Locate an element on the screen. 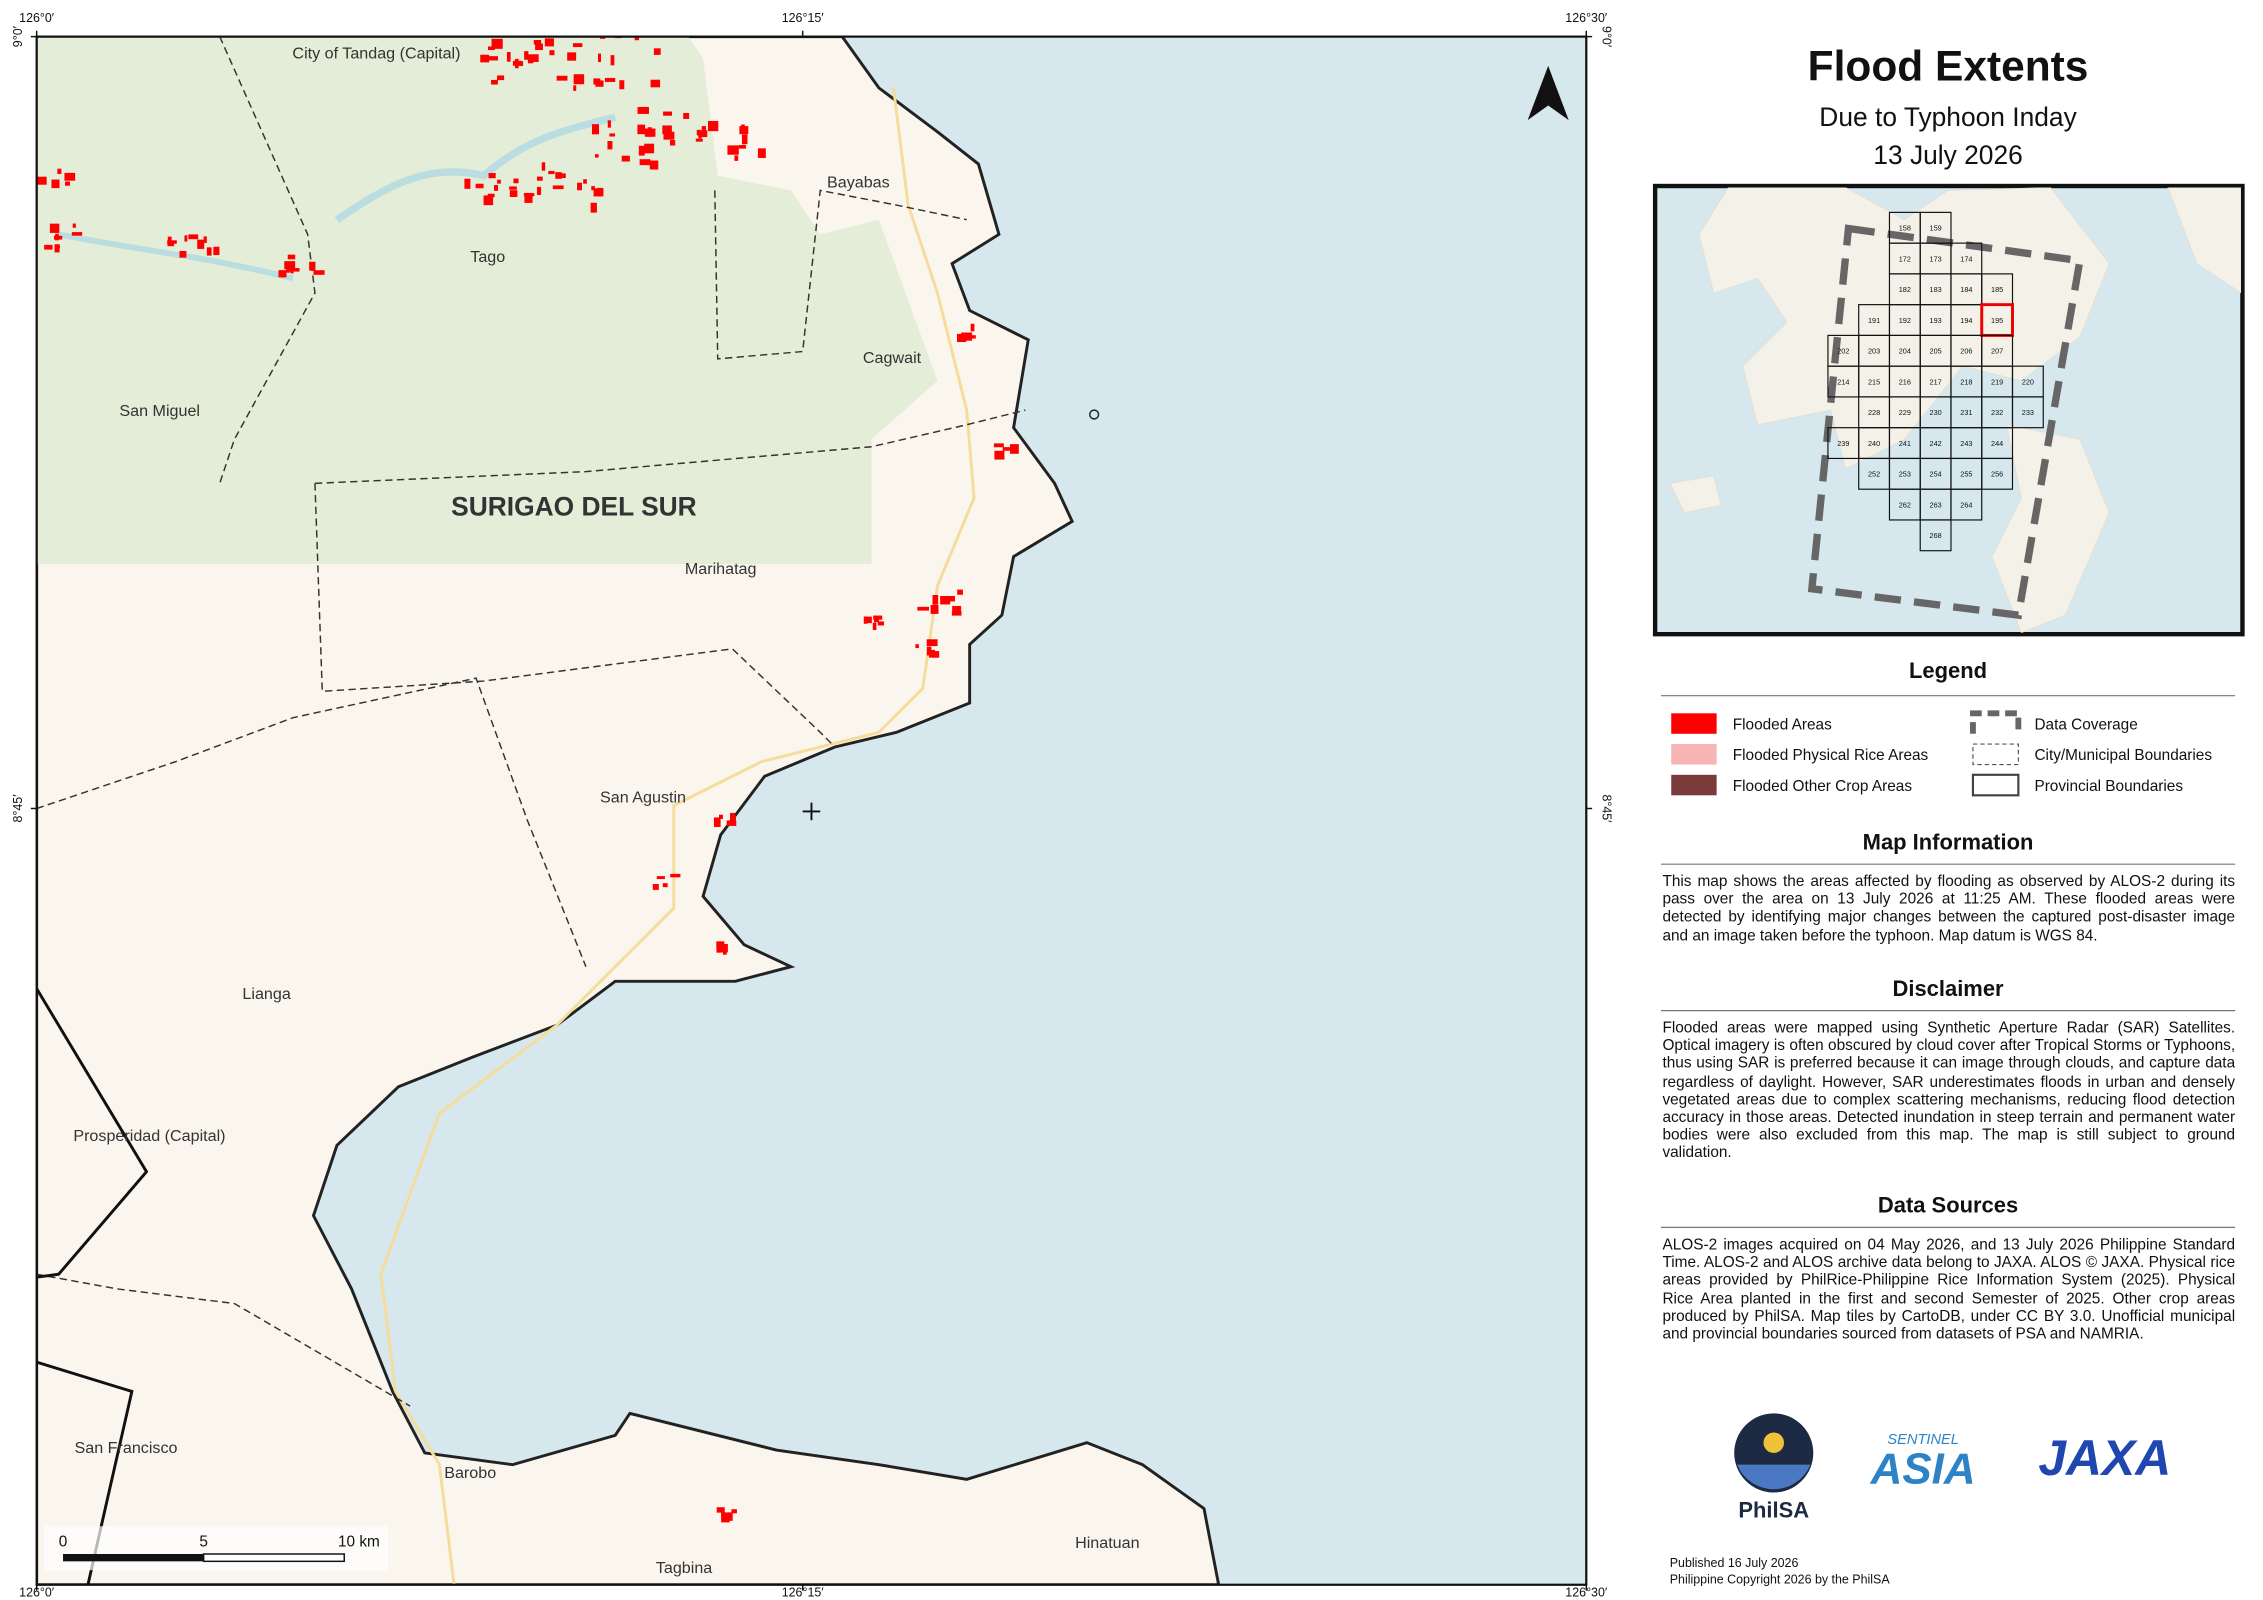 The width and height of the screenshot is (2263, 1600). inset-tile-label: 183 is located at coordinates (1935, 289).